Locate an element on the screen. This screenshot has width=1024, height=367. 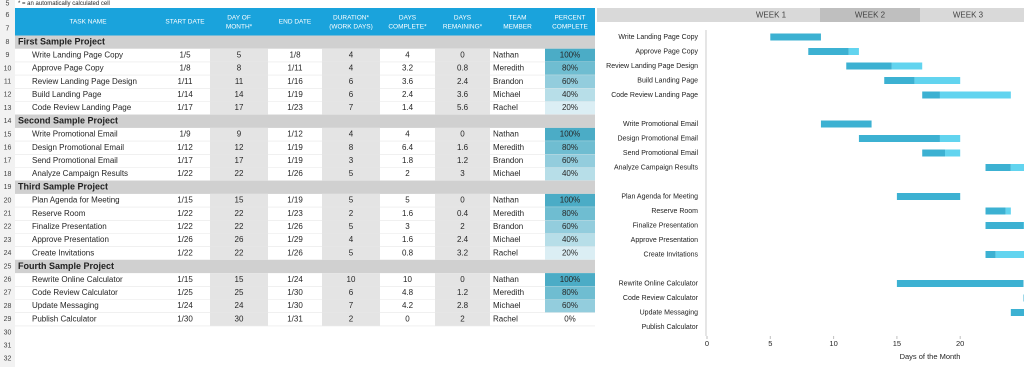
gantt-task-label: Plan Agenda for Meeting is located at coordinates (659, 196).